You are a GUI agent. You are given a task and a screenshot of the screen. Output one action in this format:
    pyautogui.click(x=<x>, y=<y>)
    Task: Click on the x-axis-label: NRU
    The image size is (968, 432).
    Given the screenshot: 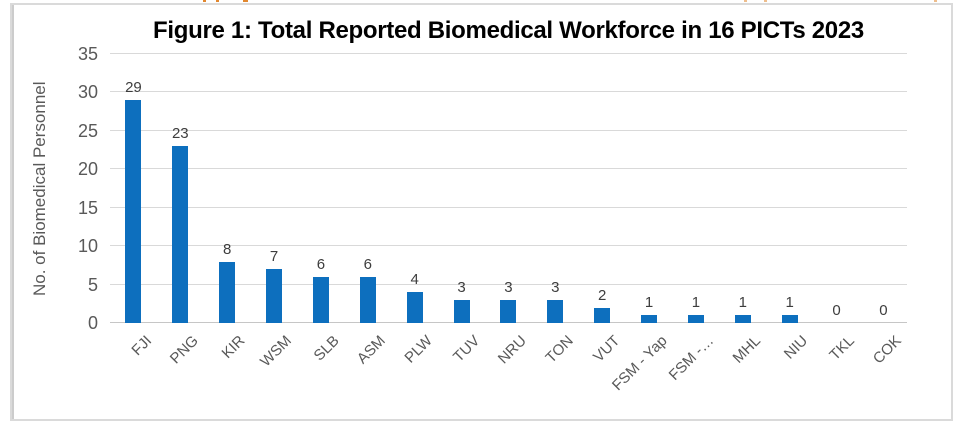 What is the action you would take?
    pyautogui.click(x=512, y=350)
    